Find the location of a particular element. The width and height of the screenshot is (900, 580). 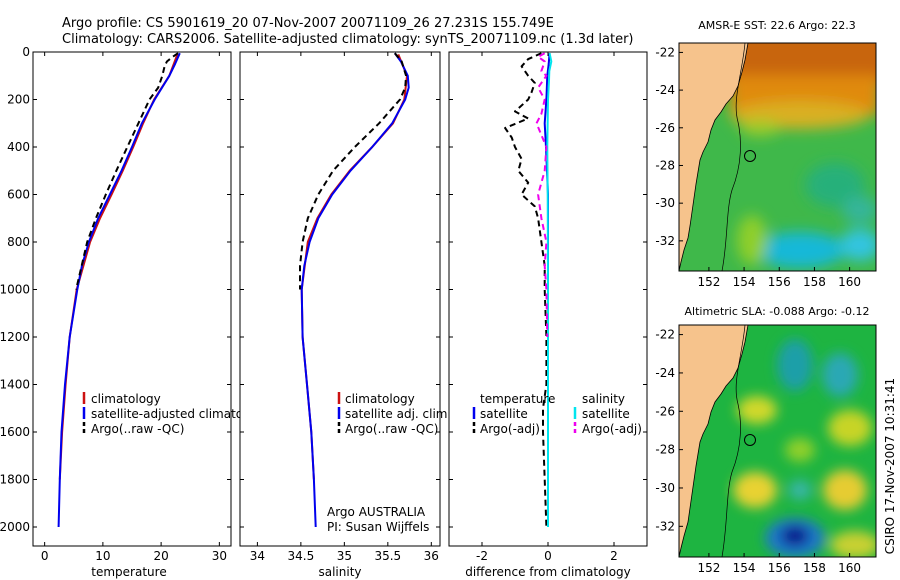

sla-map: Altimetric SLA: -0.088 Argo: -0.12 152 15 is located at coordinates (766, 440).